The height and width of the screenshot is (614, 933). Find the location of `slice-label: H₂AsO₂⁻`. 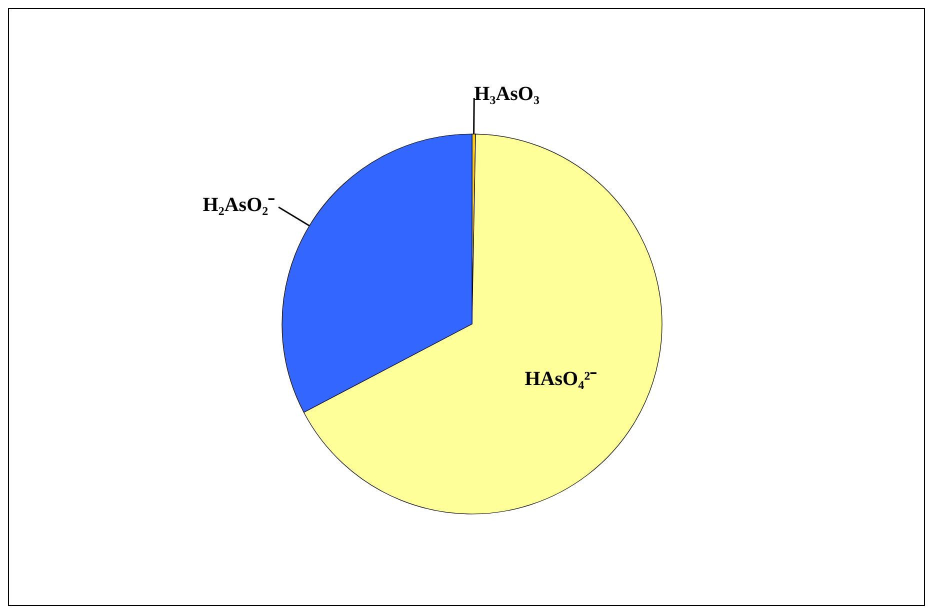

slice-label: H₂AsO₂⁻ is located at coordinates (239, 205).